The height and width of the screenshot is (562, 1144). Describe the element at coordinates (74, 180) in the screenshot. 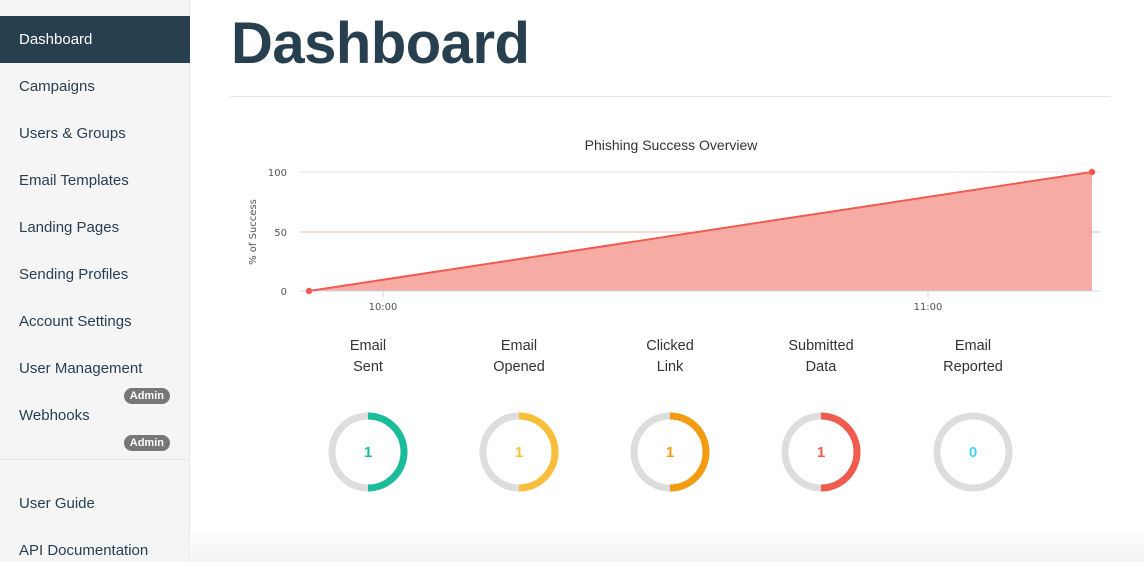

I see `sidebar-item-label: Email Templates` at that location.